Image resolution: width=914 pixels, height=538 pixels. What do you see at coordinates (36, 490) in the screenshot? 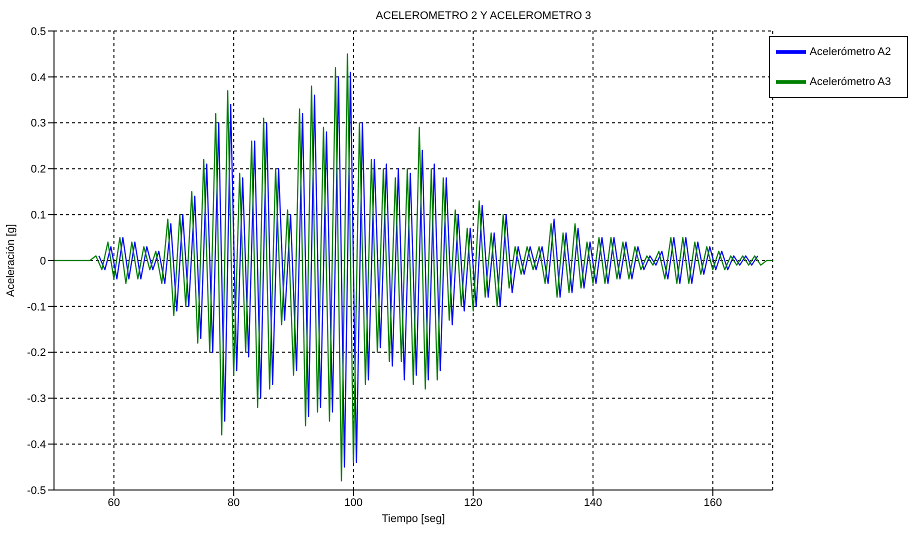
I see `y-tick-label: -0.5` at bounding box center [36, 490].